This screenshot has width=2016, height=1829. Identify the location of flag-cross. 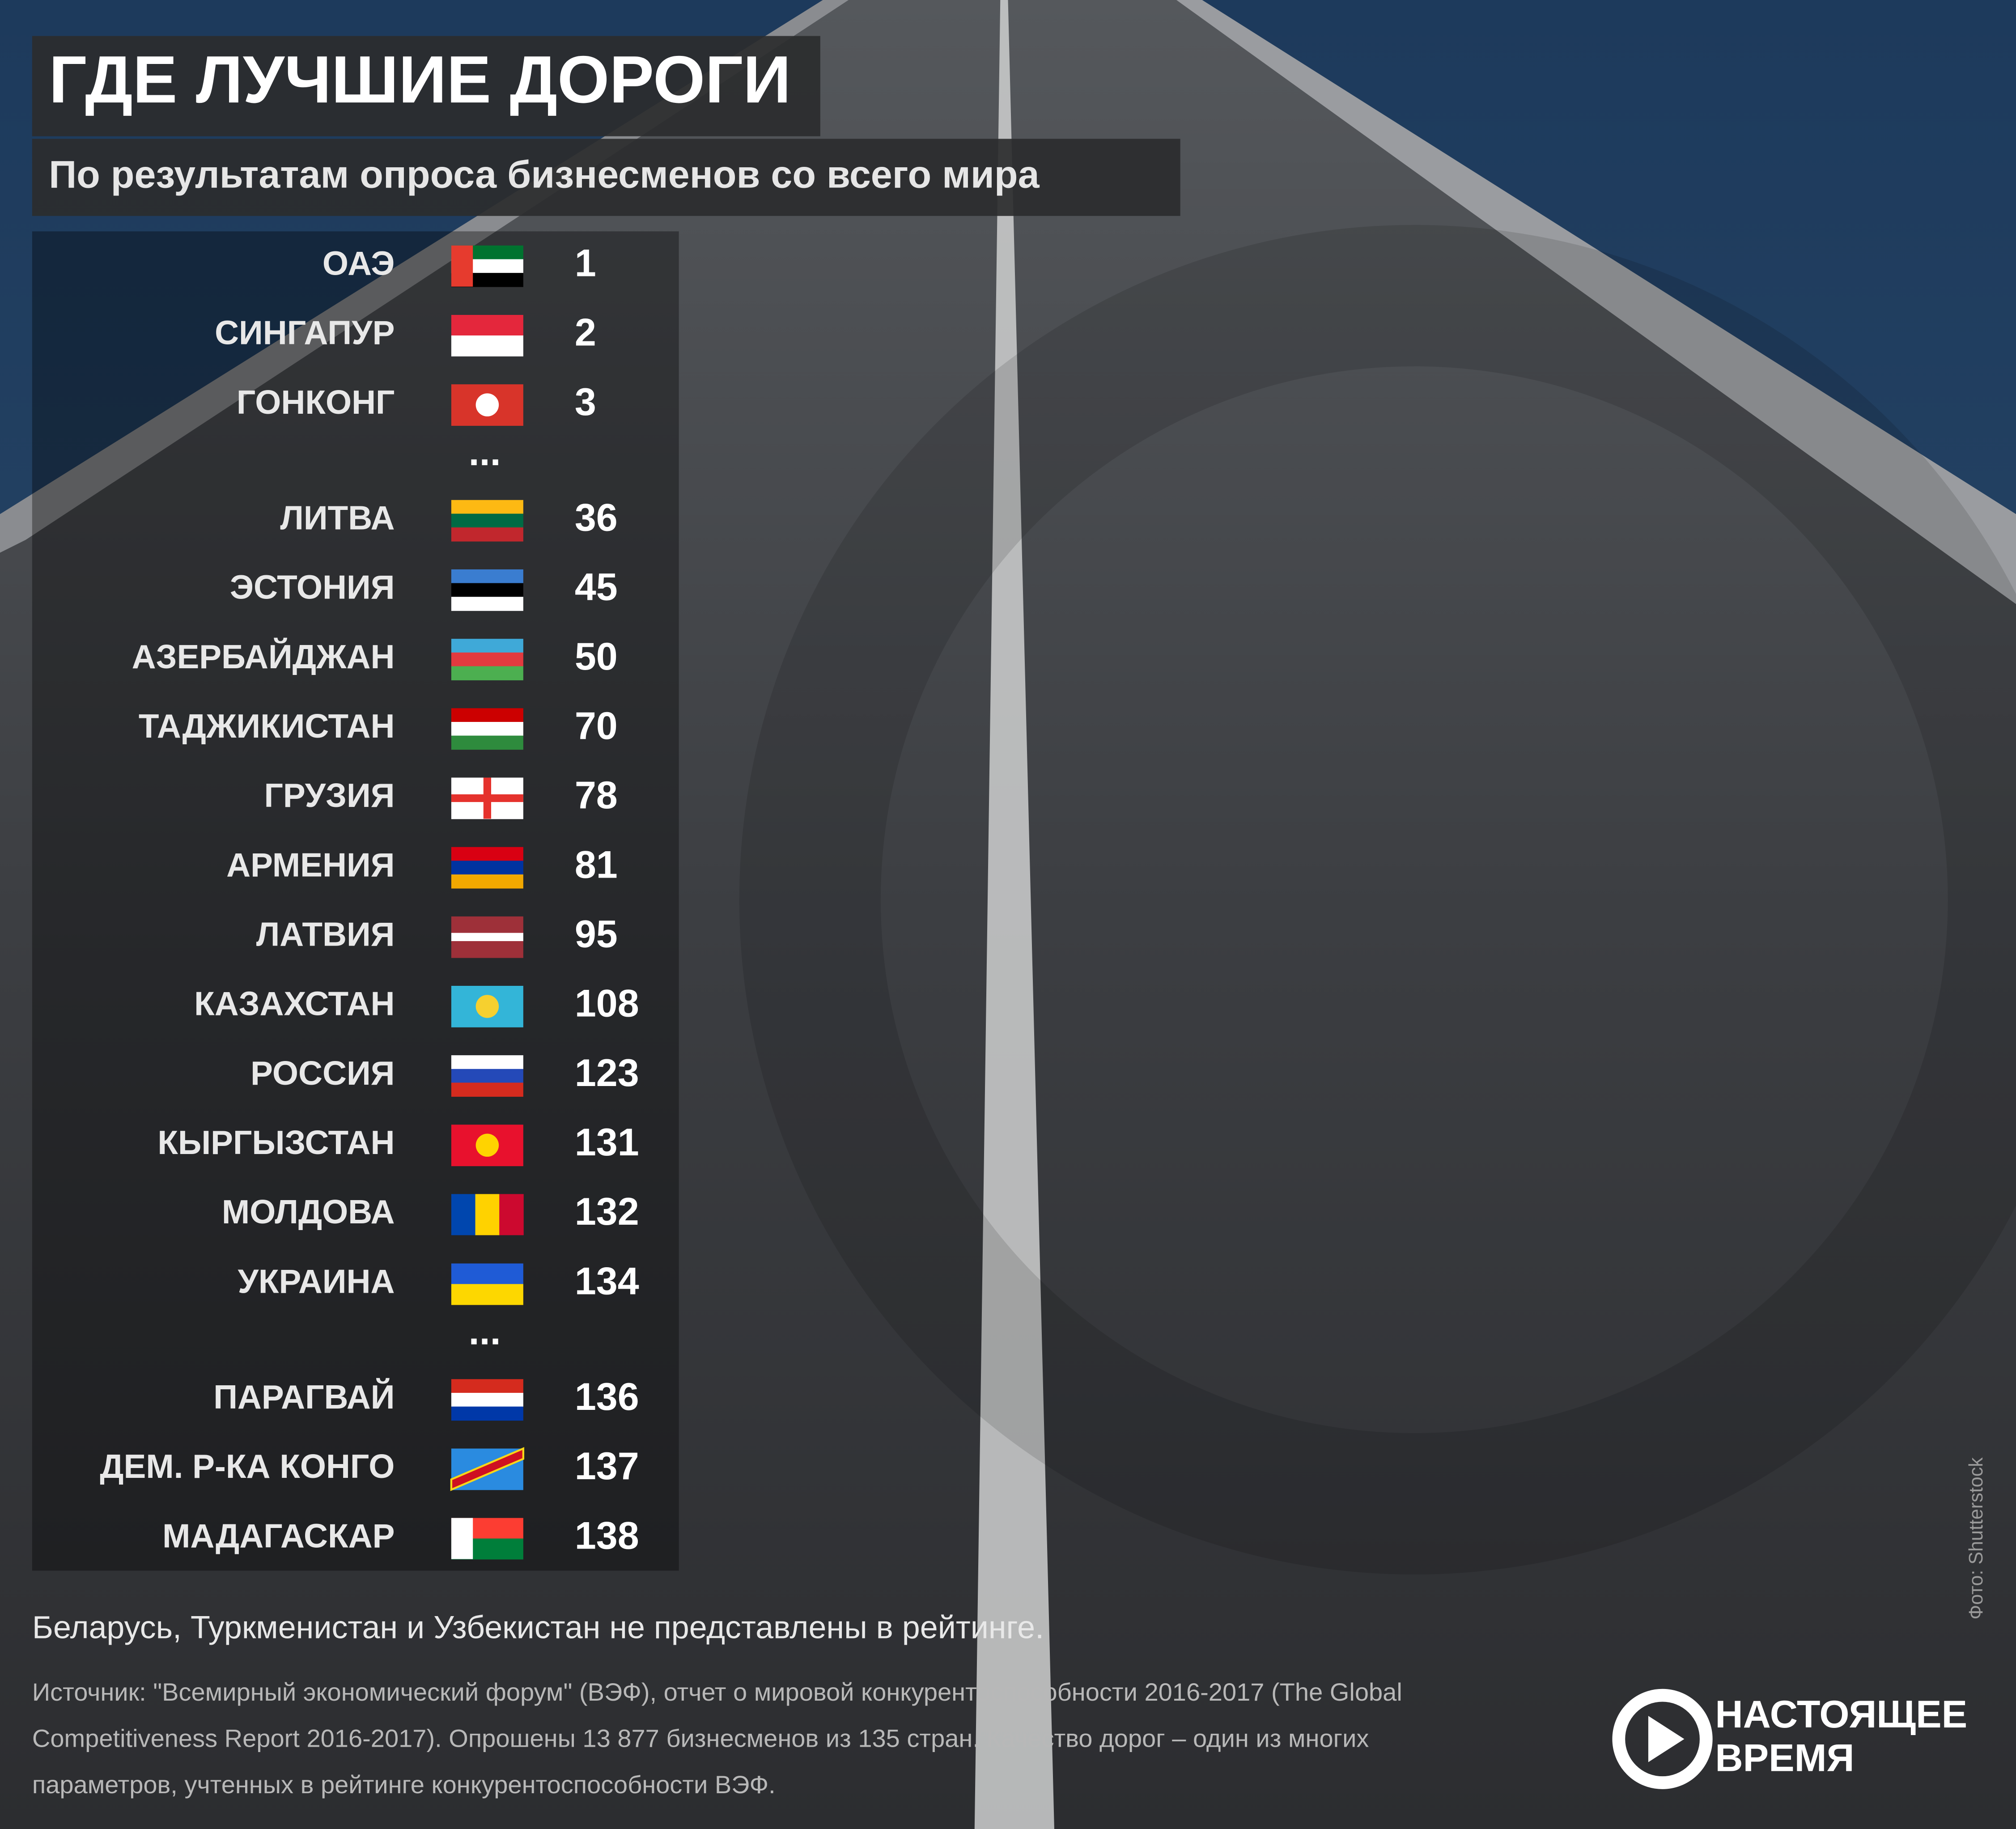
(487, 798).